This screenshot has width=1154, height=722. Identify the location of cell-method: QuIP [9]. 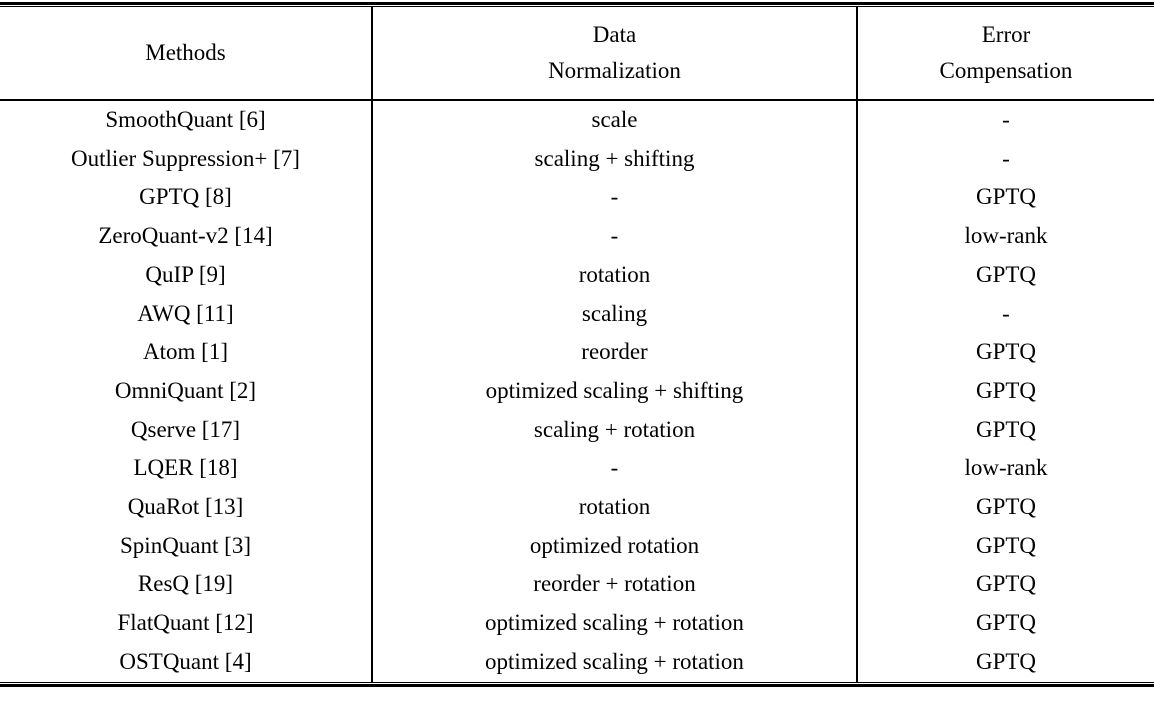
(185, 274).